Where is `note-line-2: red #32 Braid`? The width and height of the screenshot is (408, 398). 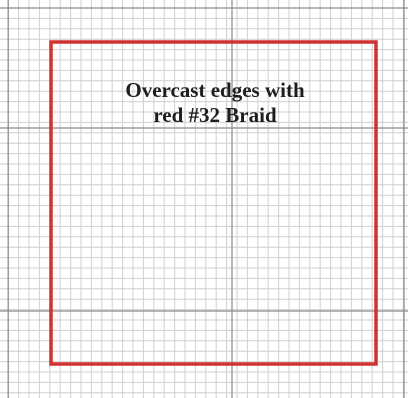
note-line-2: red #32 Braid is located at coordinates (215, 115).